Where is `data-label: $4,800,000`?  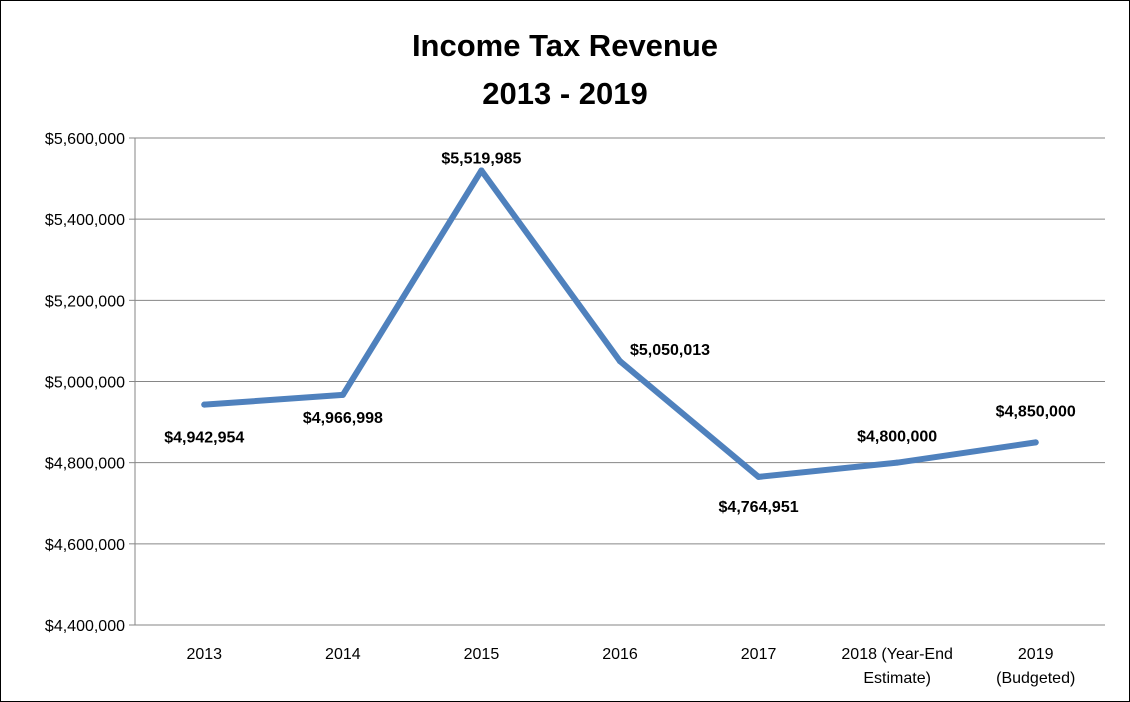 data-label: $4,800,000 is located at coordinates (897, 437).